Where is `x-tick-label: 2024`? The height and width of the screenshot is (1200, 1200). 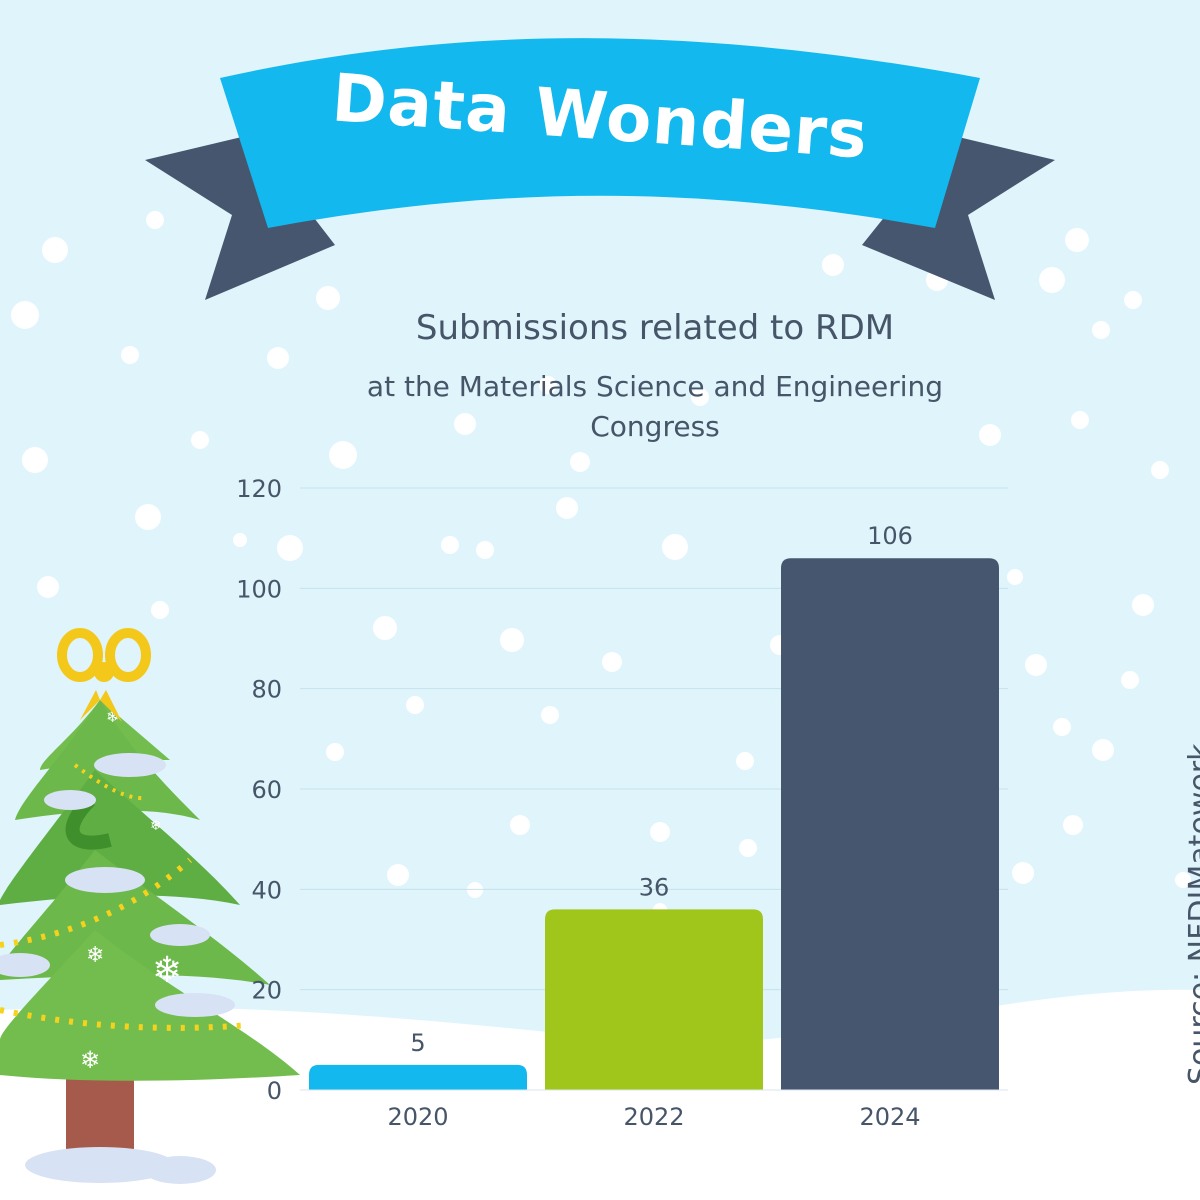
x-tick-label: 2024 is located at coordinates (889, 1117).